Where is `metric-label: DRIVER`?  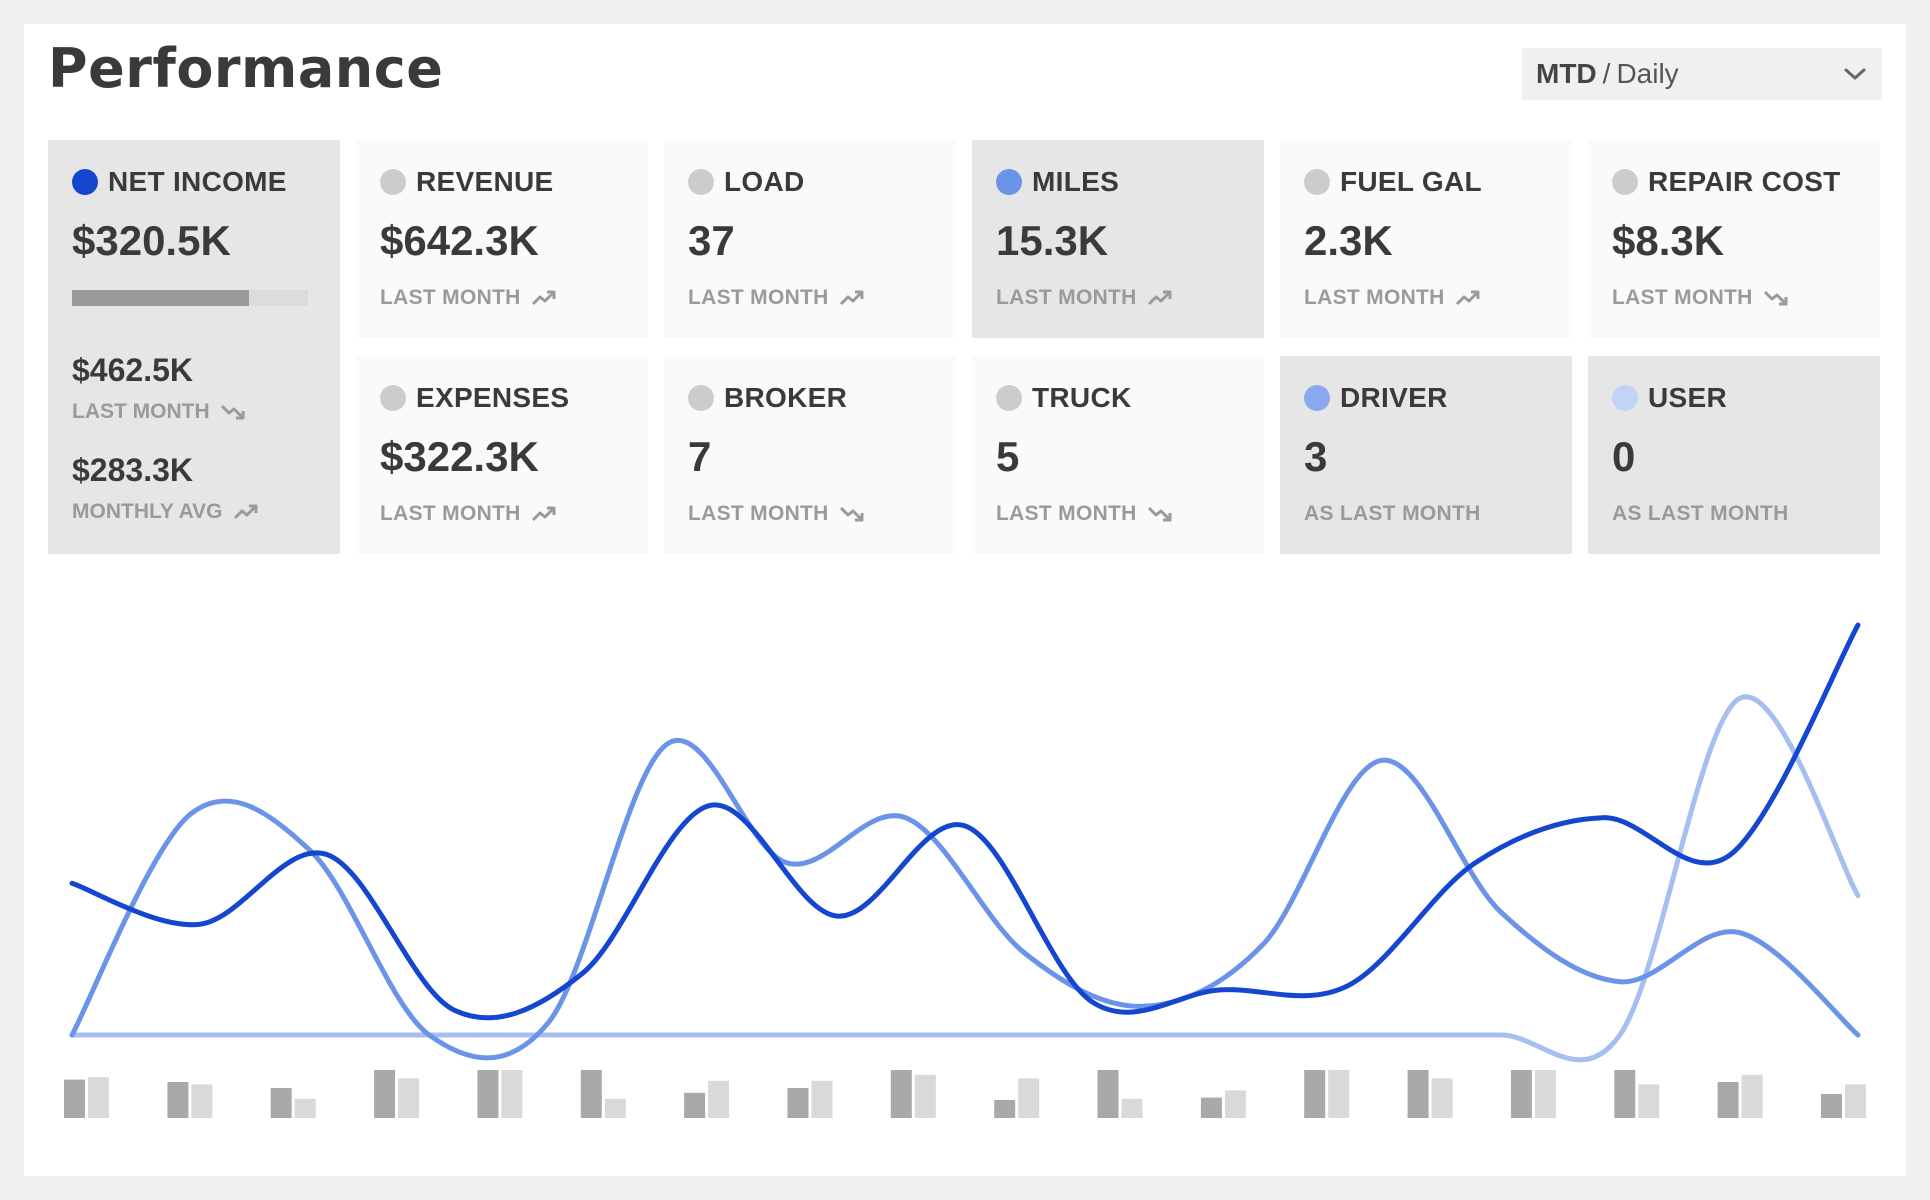 metric-label: DRIVER is located at coordinates (1394, 397).